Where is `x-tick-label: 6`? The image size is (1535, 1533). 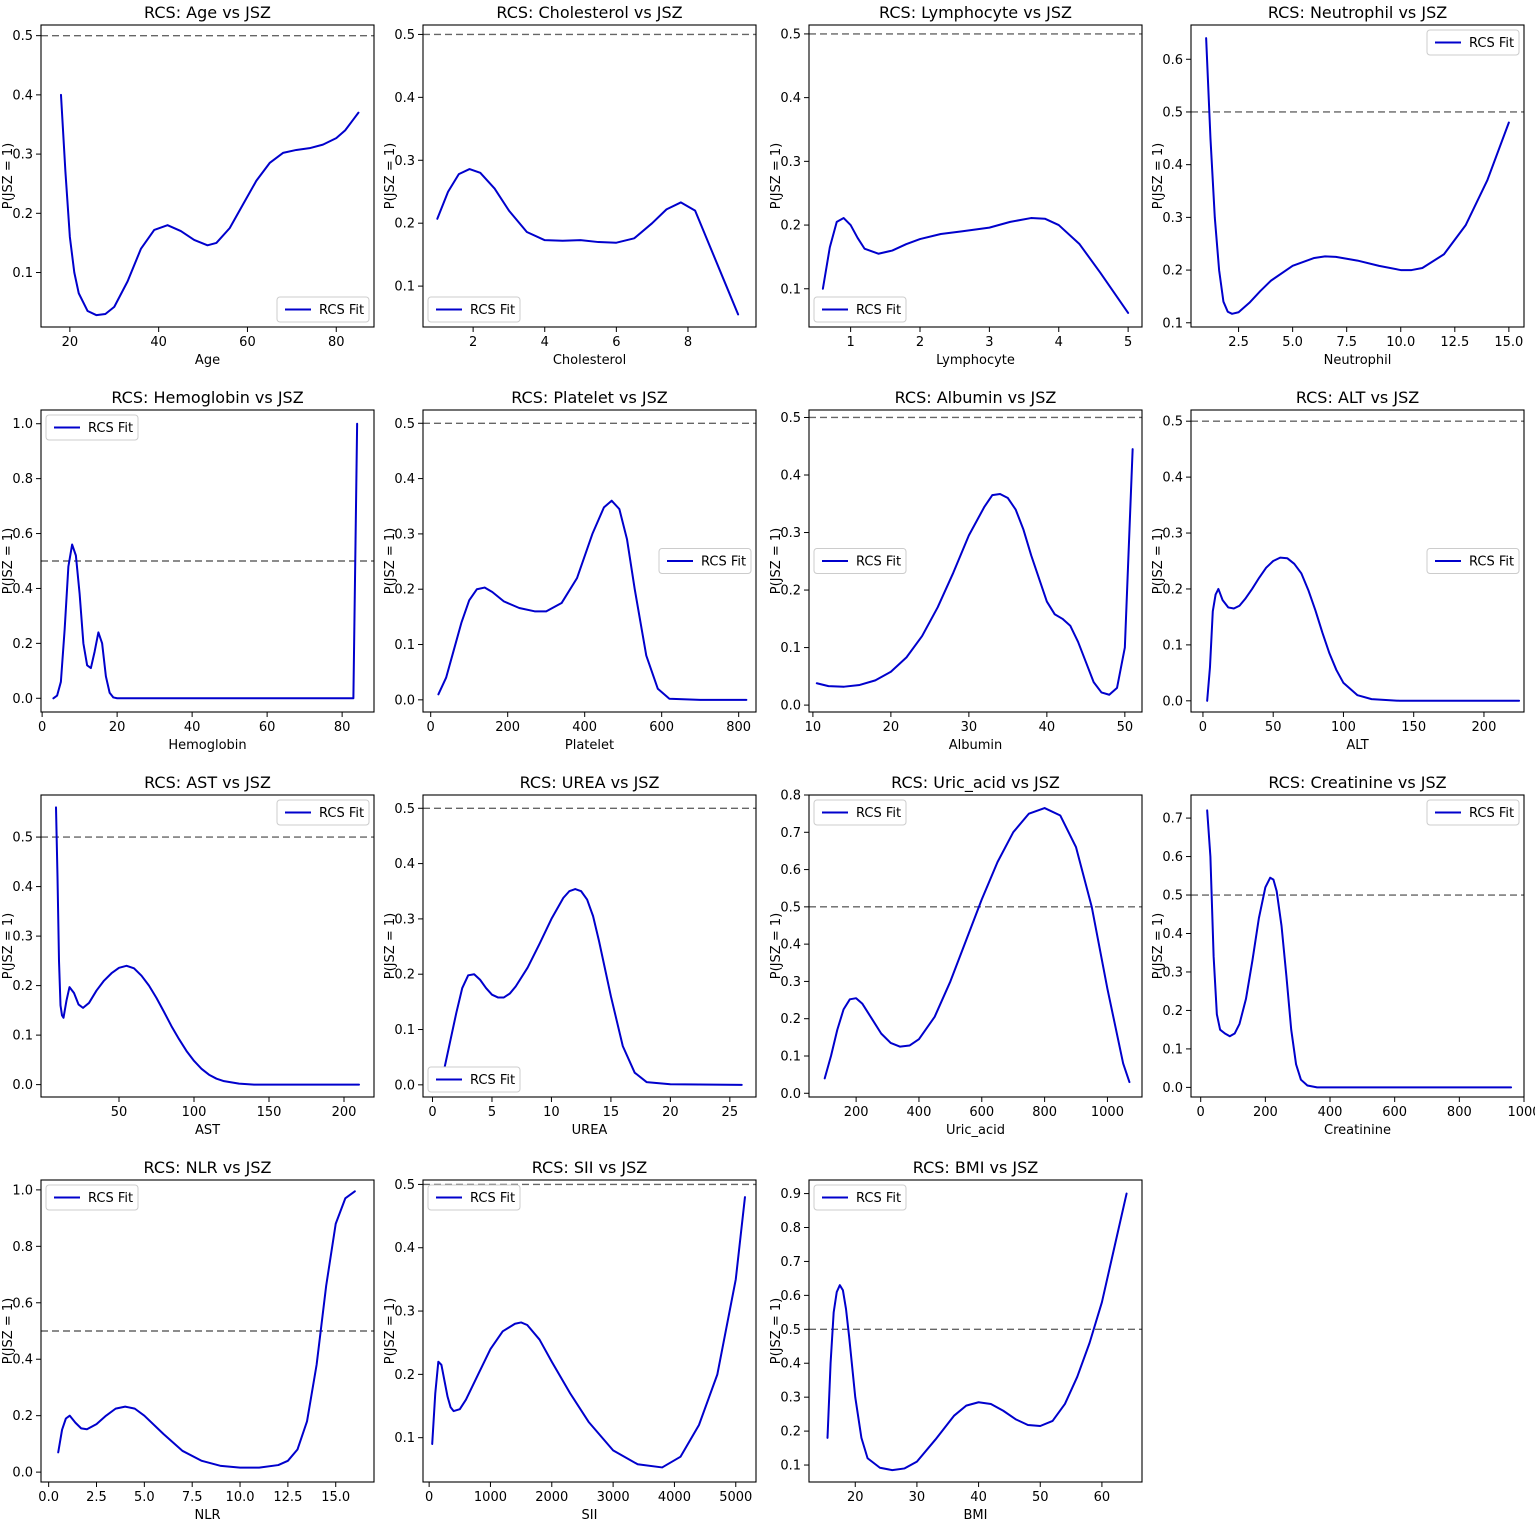 x-tick-label: 6 is located at coordinates (616, 342).